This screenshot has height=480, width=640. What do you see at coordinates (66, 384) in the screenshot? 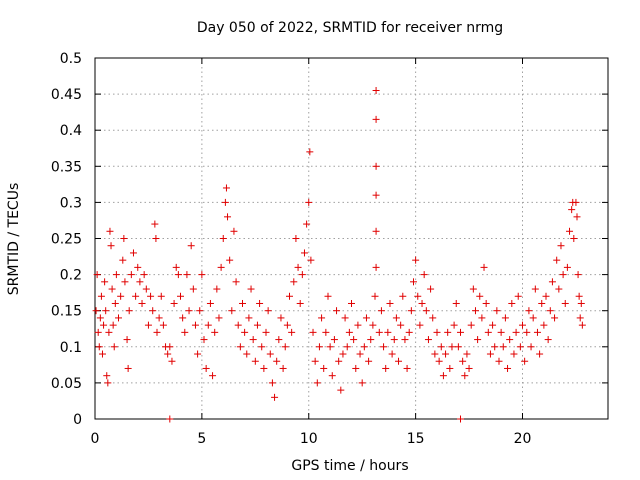
I see `y-tick-label: 0.05` at bounding box center [66, 384].